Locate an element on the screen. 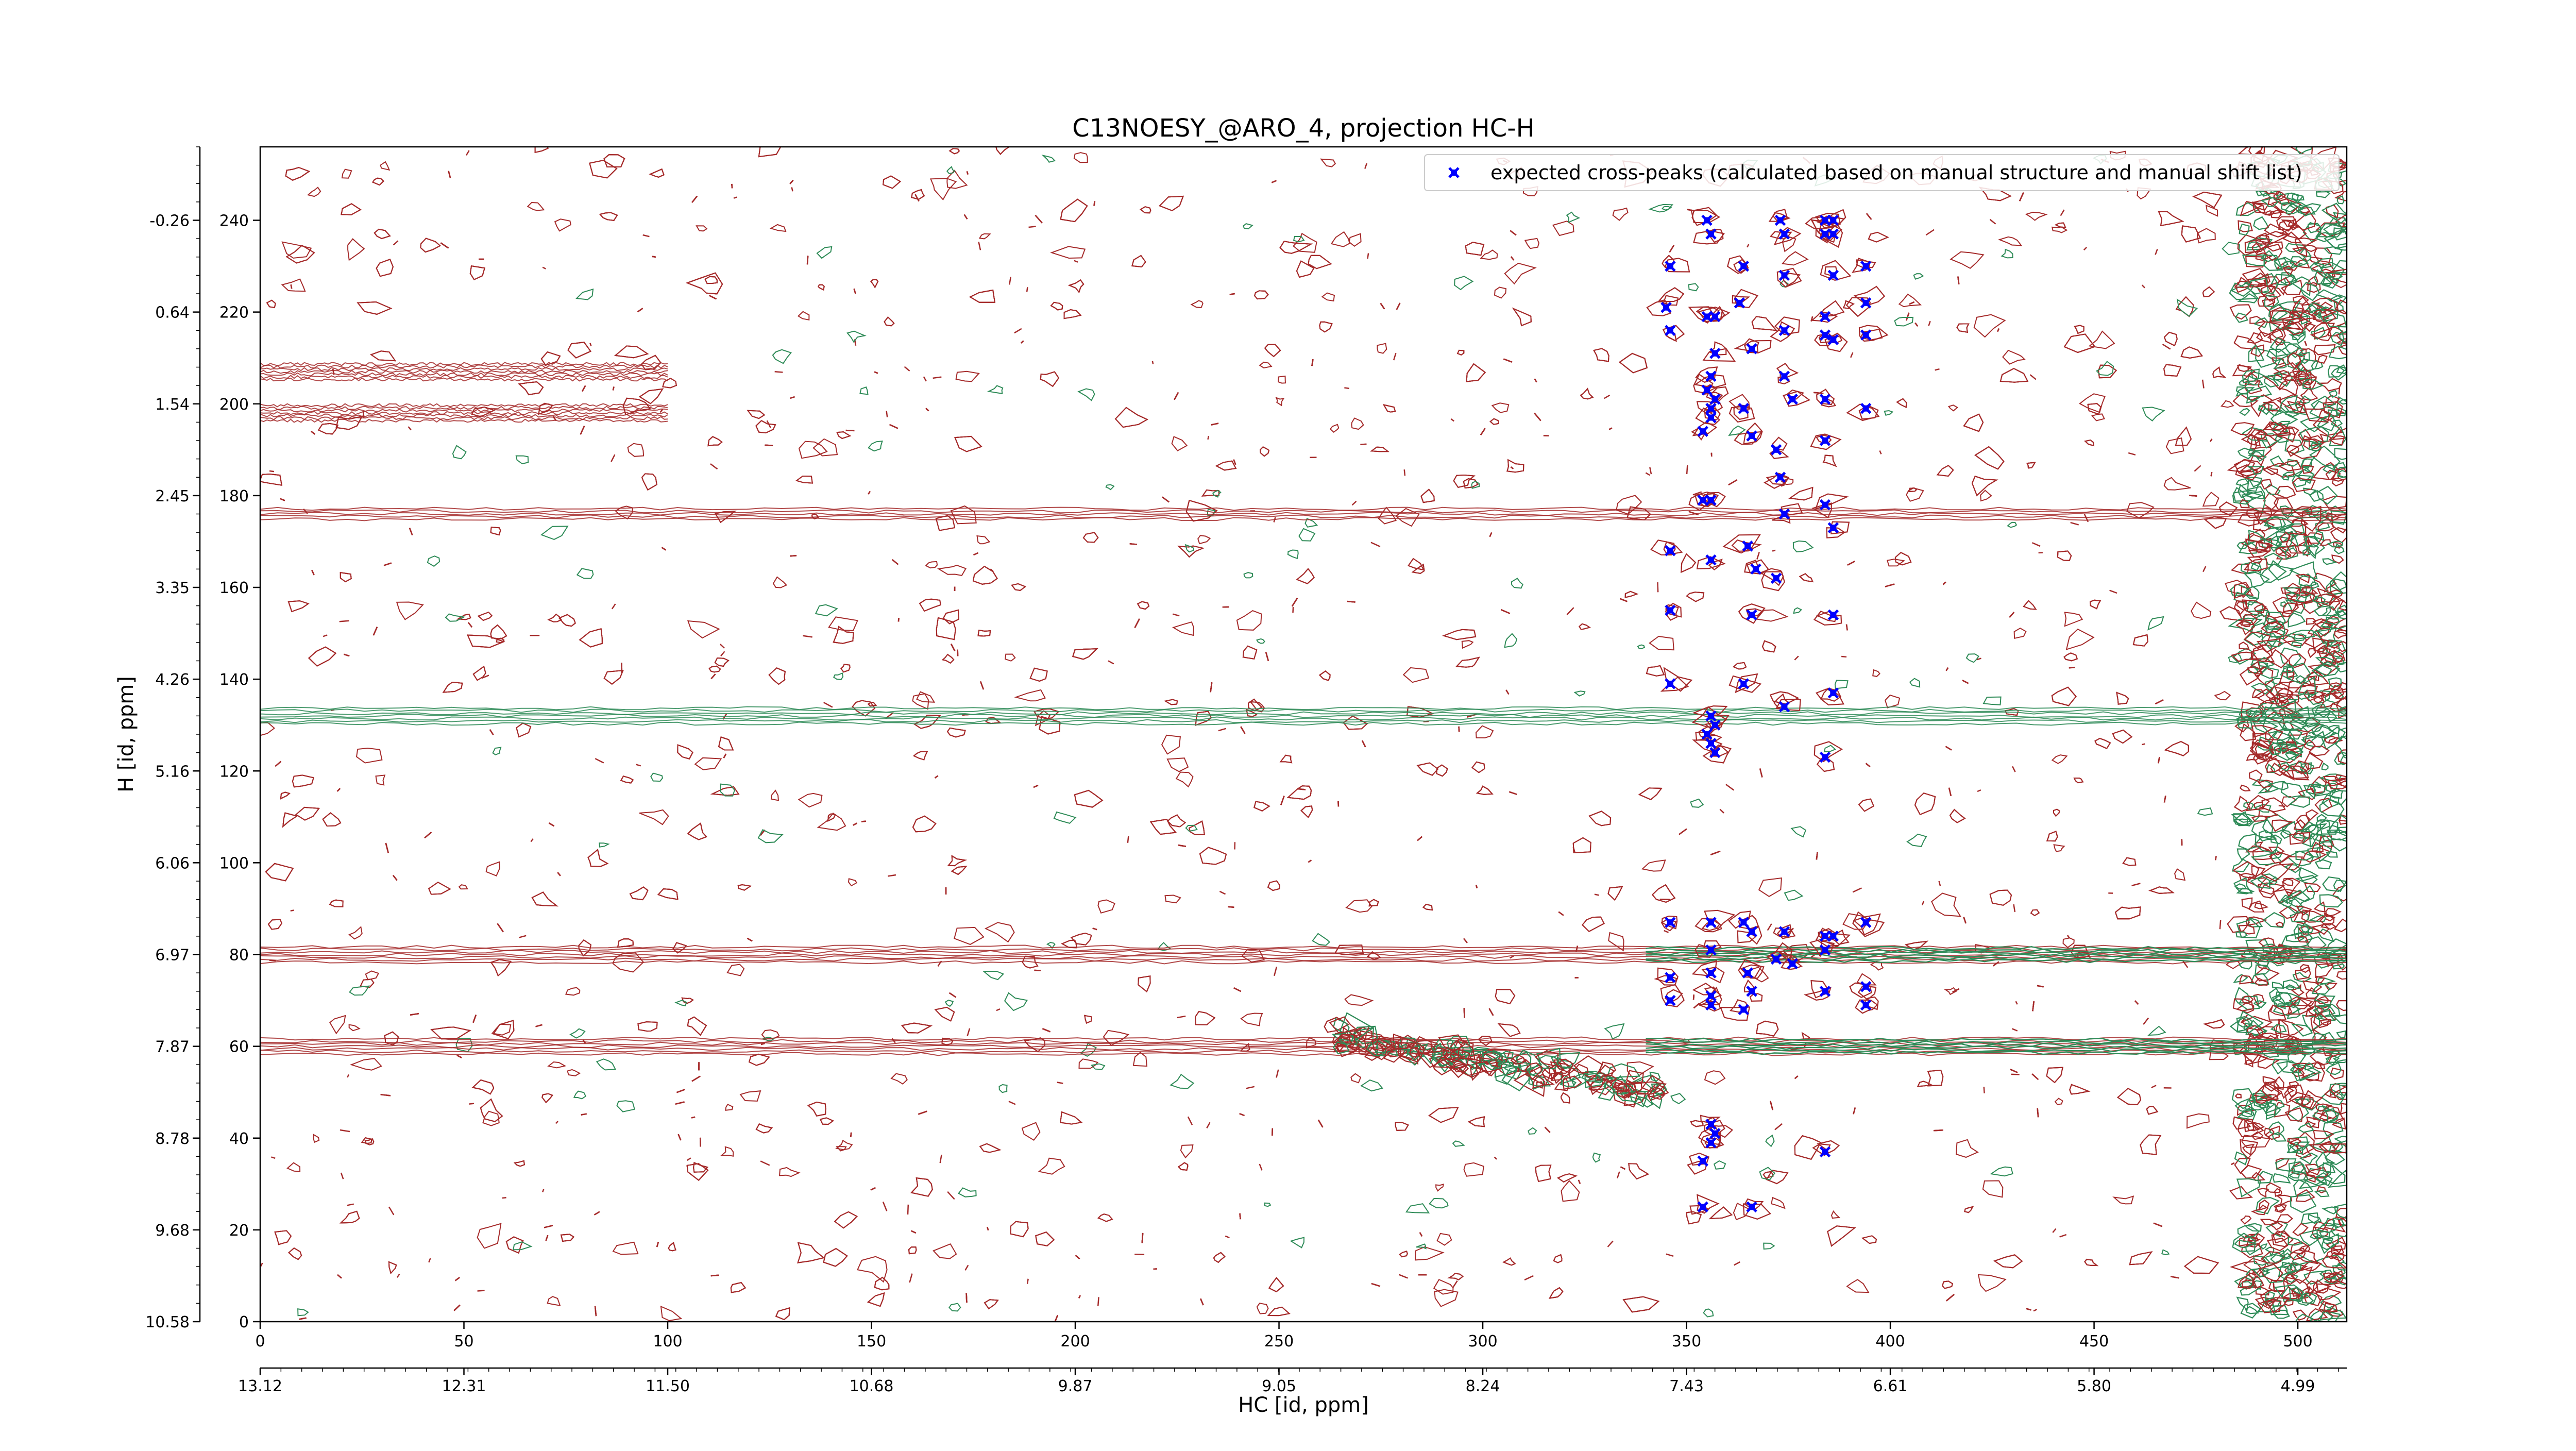  x-ppm-tick-label: 10.68 is located at coordinates (872, 1386).